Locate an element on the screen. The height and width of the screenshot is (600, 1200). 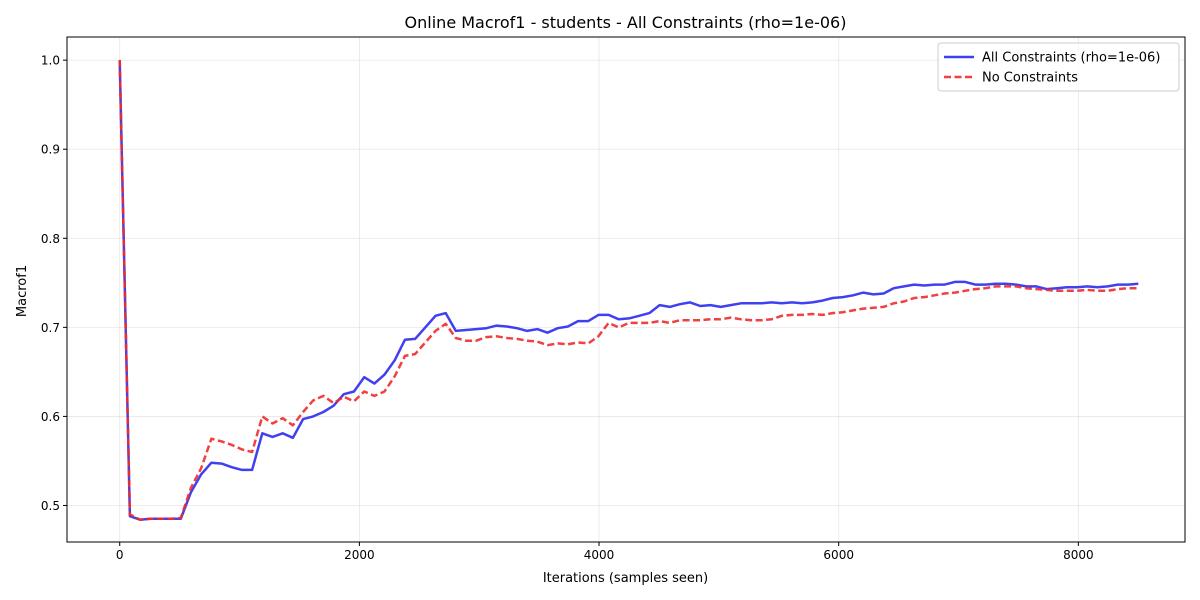
x-tick-label: 0 is located at coordinates (120, 555).